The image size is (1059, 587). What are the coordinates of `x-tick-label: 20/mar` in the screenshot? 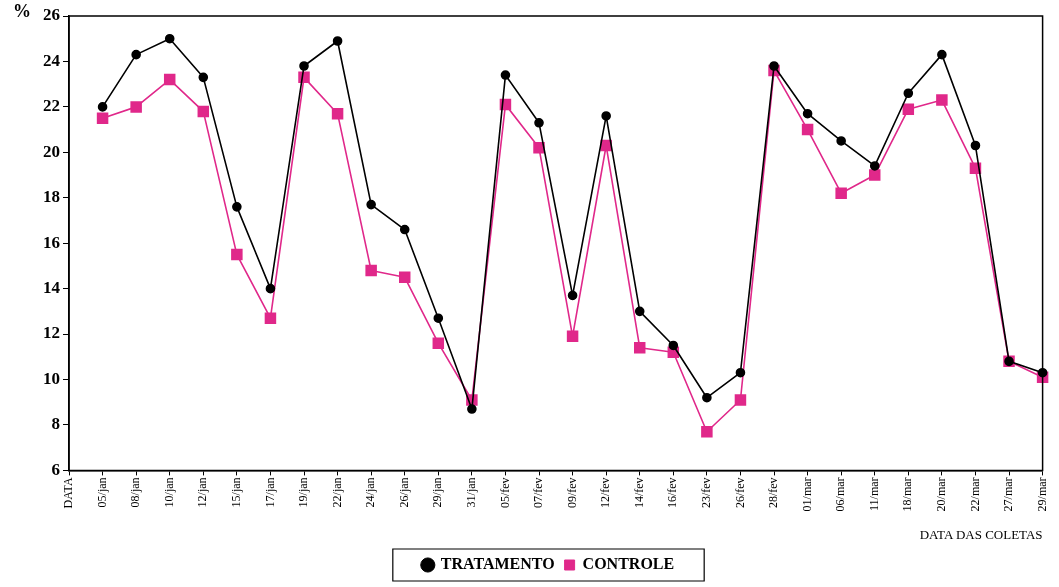 It's located at (941, 494).